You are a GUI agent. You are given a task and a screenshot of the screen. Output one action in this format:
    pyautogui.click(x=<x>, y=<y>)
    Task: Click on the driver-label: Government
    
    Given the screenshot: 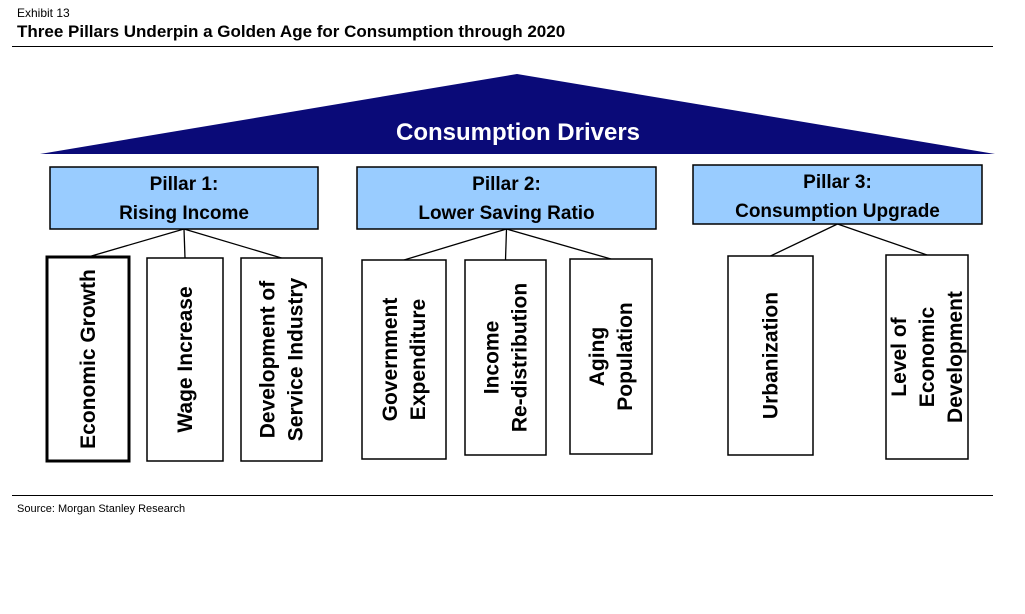 What is the action you would take?
    pyautogui.click(x=390, y=360)
    